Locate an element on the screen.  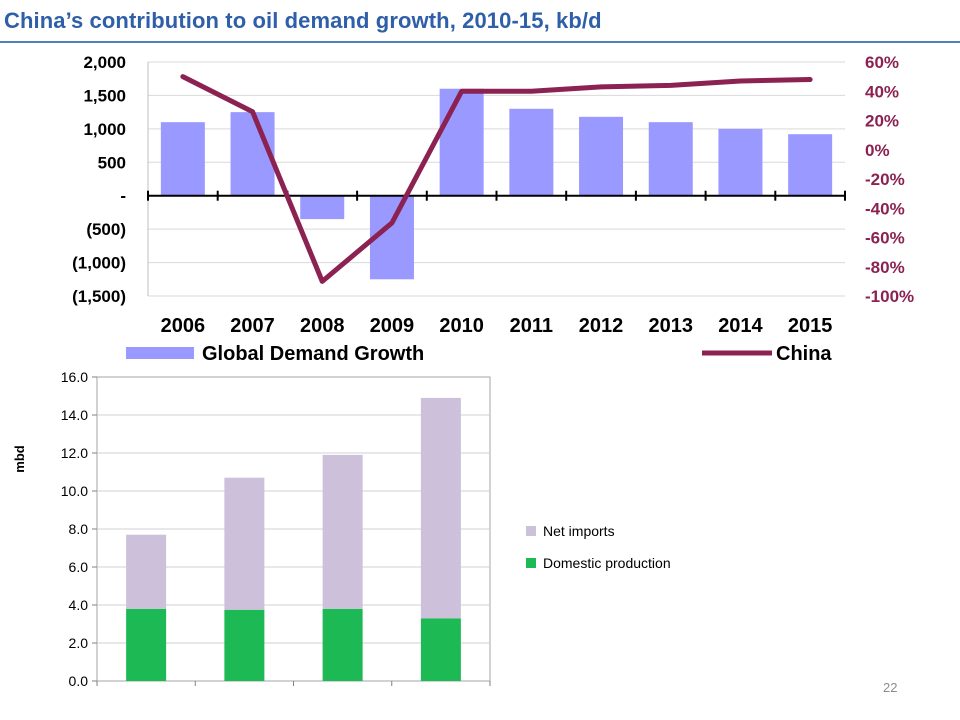
legend-label-domestic-production: Domestic production is located at coordinates (607, 563).